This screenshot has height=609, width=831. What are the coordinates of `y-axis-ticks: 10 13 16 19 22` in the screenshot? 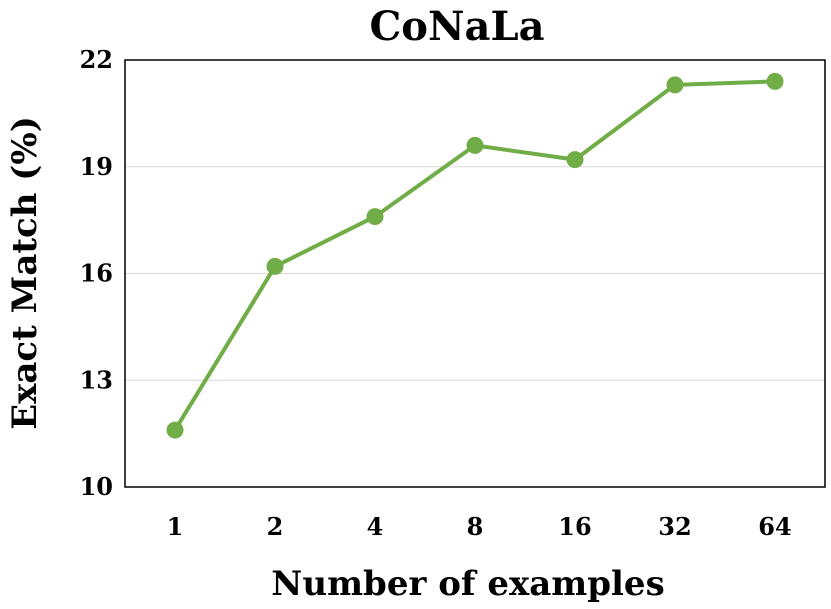 It's located at (96, 273).